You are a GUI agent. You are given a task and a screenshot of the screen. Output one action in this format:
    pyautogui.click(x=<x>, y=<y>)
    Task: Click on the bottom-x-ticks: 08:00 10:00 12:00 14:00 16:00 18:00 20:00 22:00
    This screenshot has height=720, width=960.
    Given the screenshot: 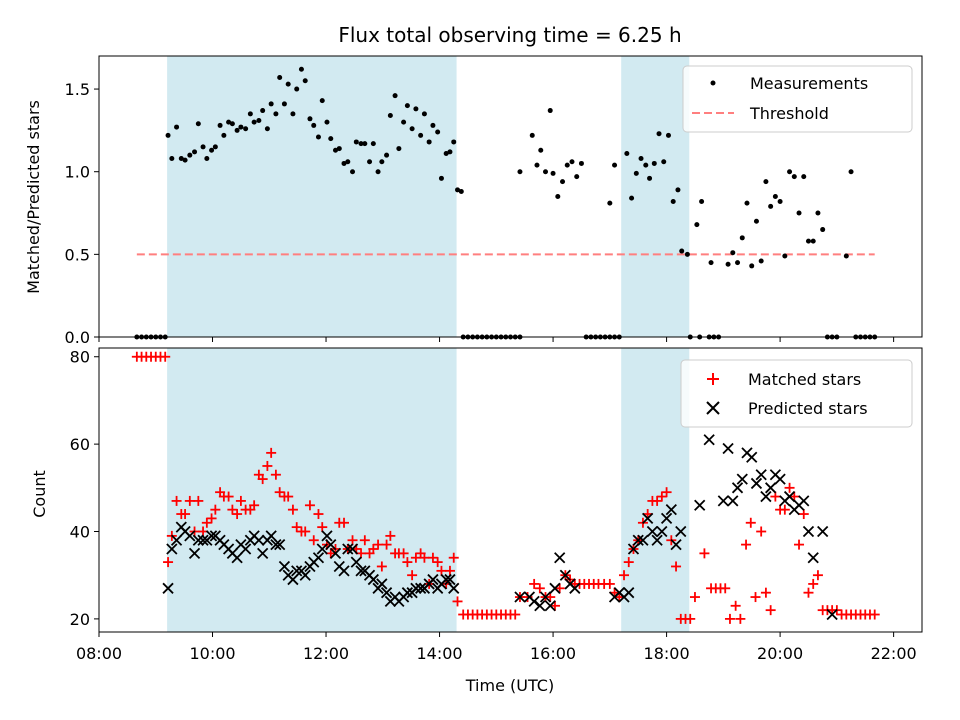 What is the action you would take?
    pyautogui.click(x=496, y=647)
    